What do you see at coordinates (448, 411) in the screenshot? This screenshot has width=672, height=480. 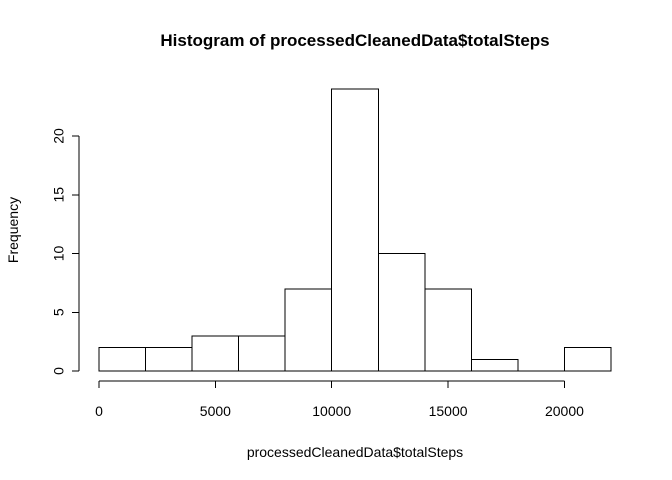 I see `x-tick-label: 15000` at bounding box center [448, 411].